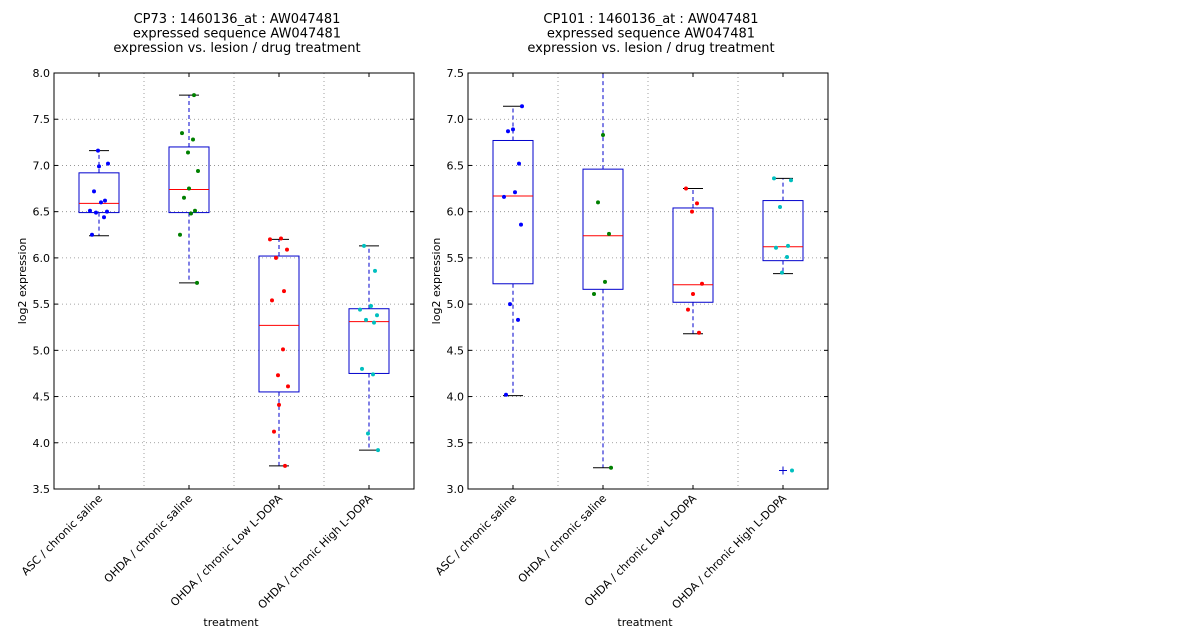  I want to click on chart-title-line: CP101 : 1460136_at : AW047481, so click(650, 19).